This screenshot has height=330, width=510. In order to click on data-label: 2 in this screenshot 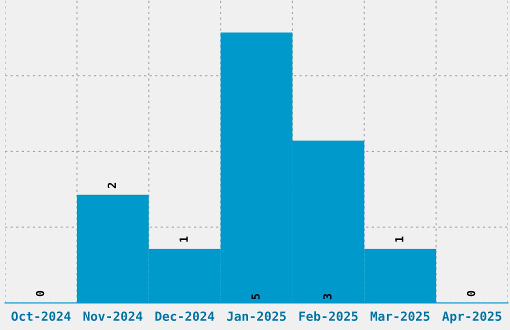, I will do `click(112, 185)`.